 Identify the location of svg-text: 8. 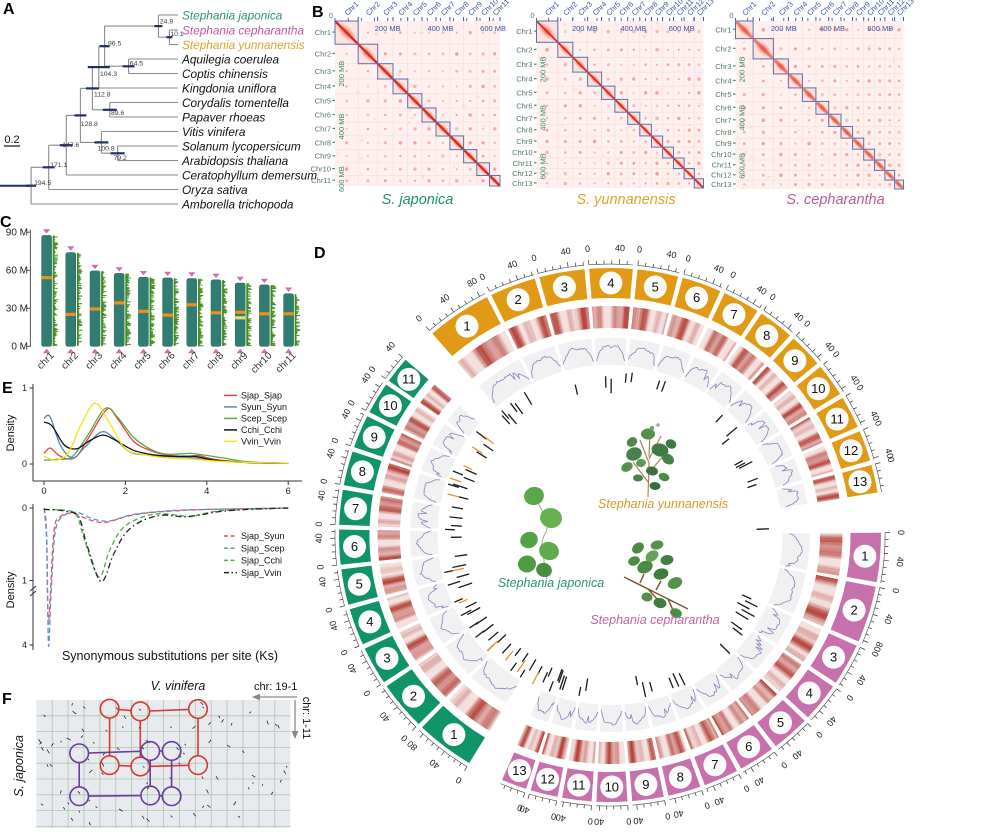
(680, 777).